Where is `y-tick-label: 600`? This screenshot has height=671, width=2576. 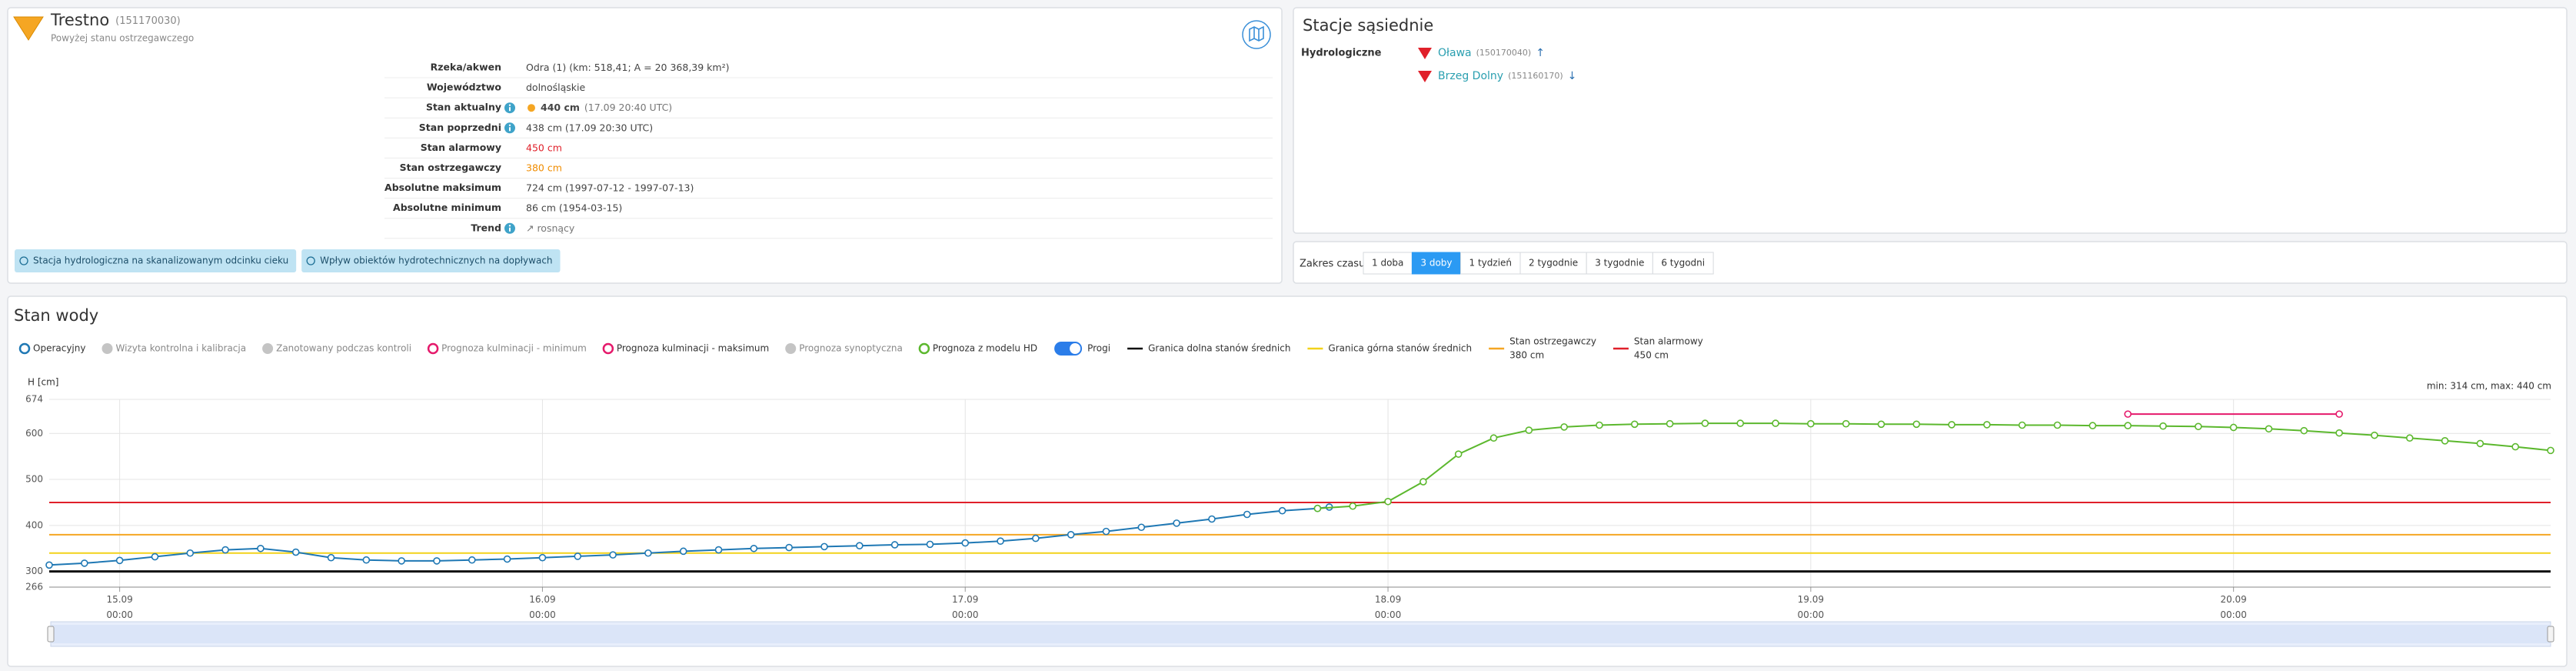 y-tick-label: 600 is located at coordinates (34, 433).